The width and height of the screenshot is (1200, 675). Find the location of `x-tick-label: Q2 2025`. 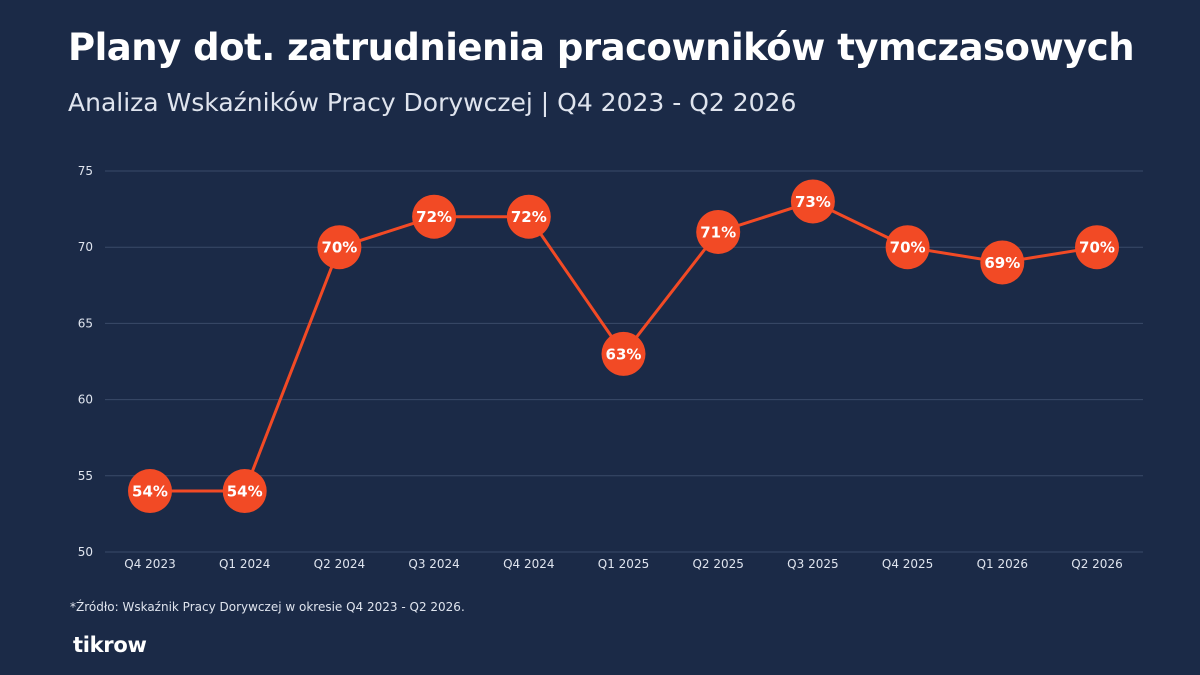

x-tick-label: Q2 2025 is located at coordinates (717, 564).